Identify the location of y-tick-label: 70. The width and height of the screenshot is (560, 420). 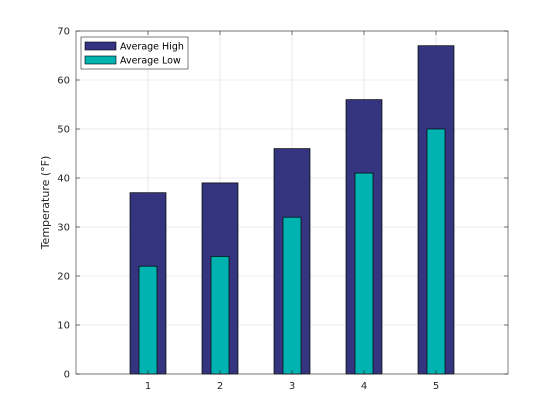
(63, 32).